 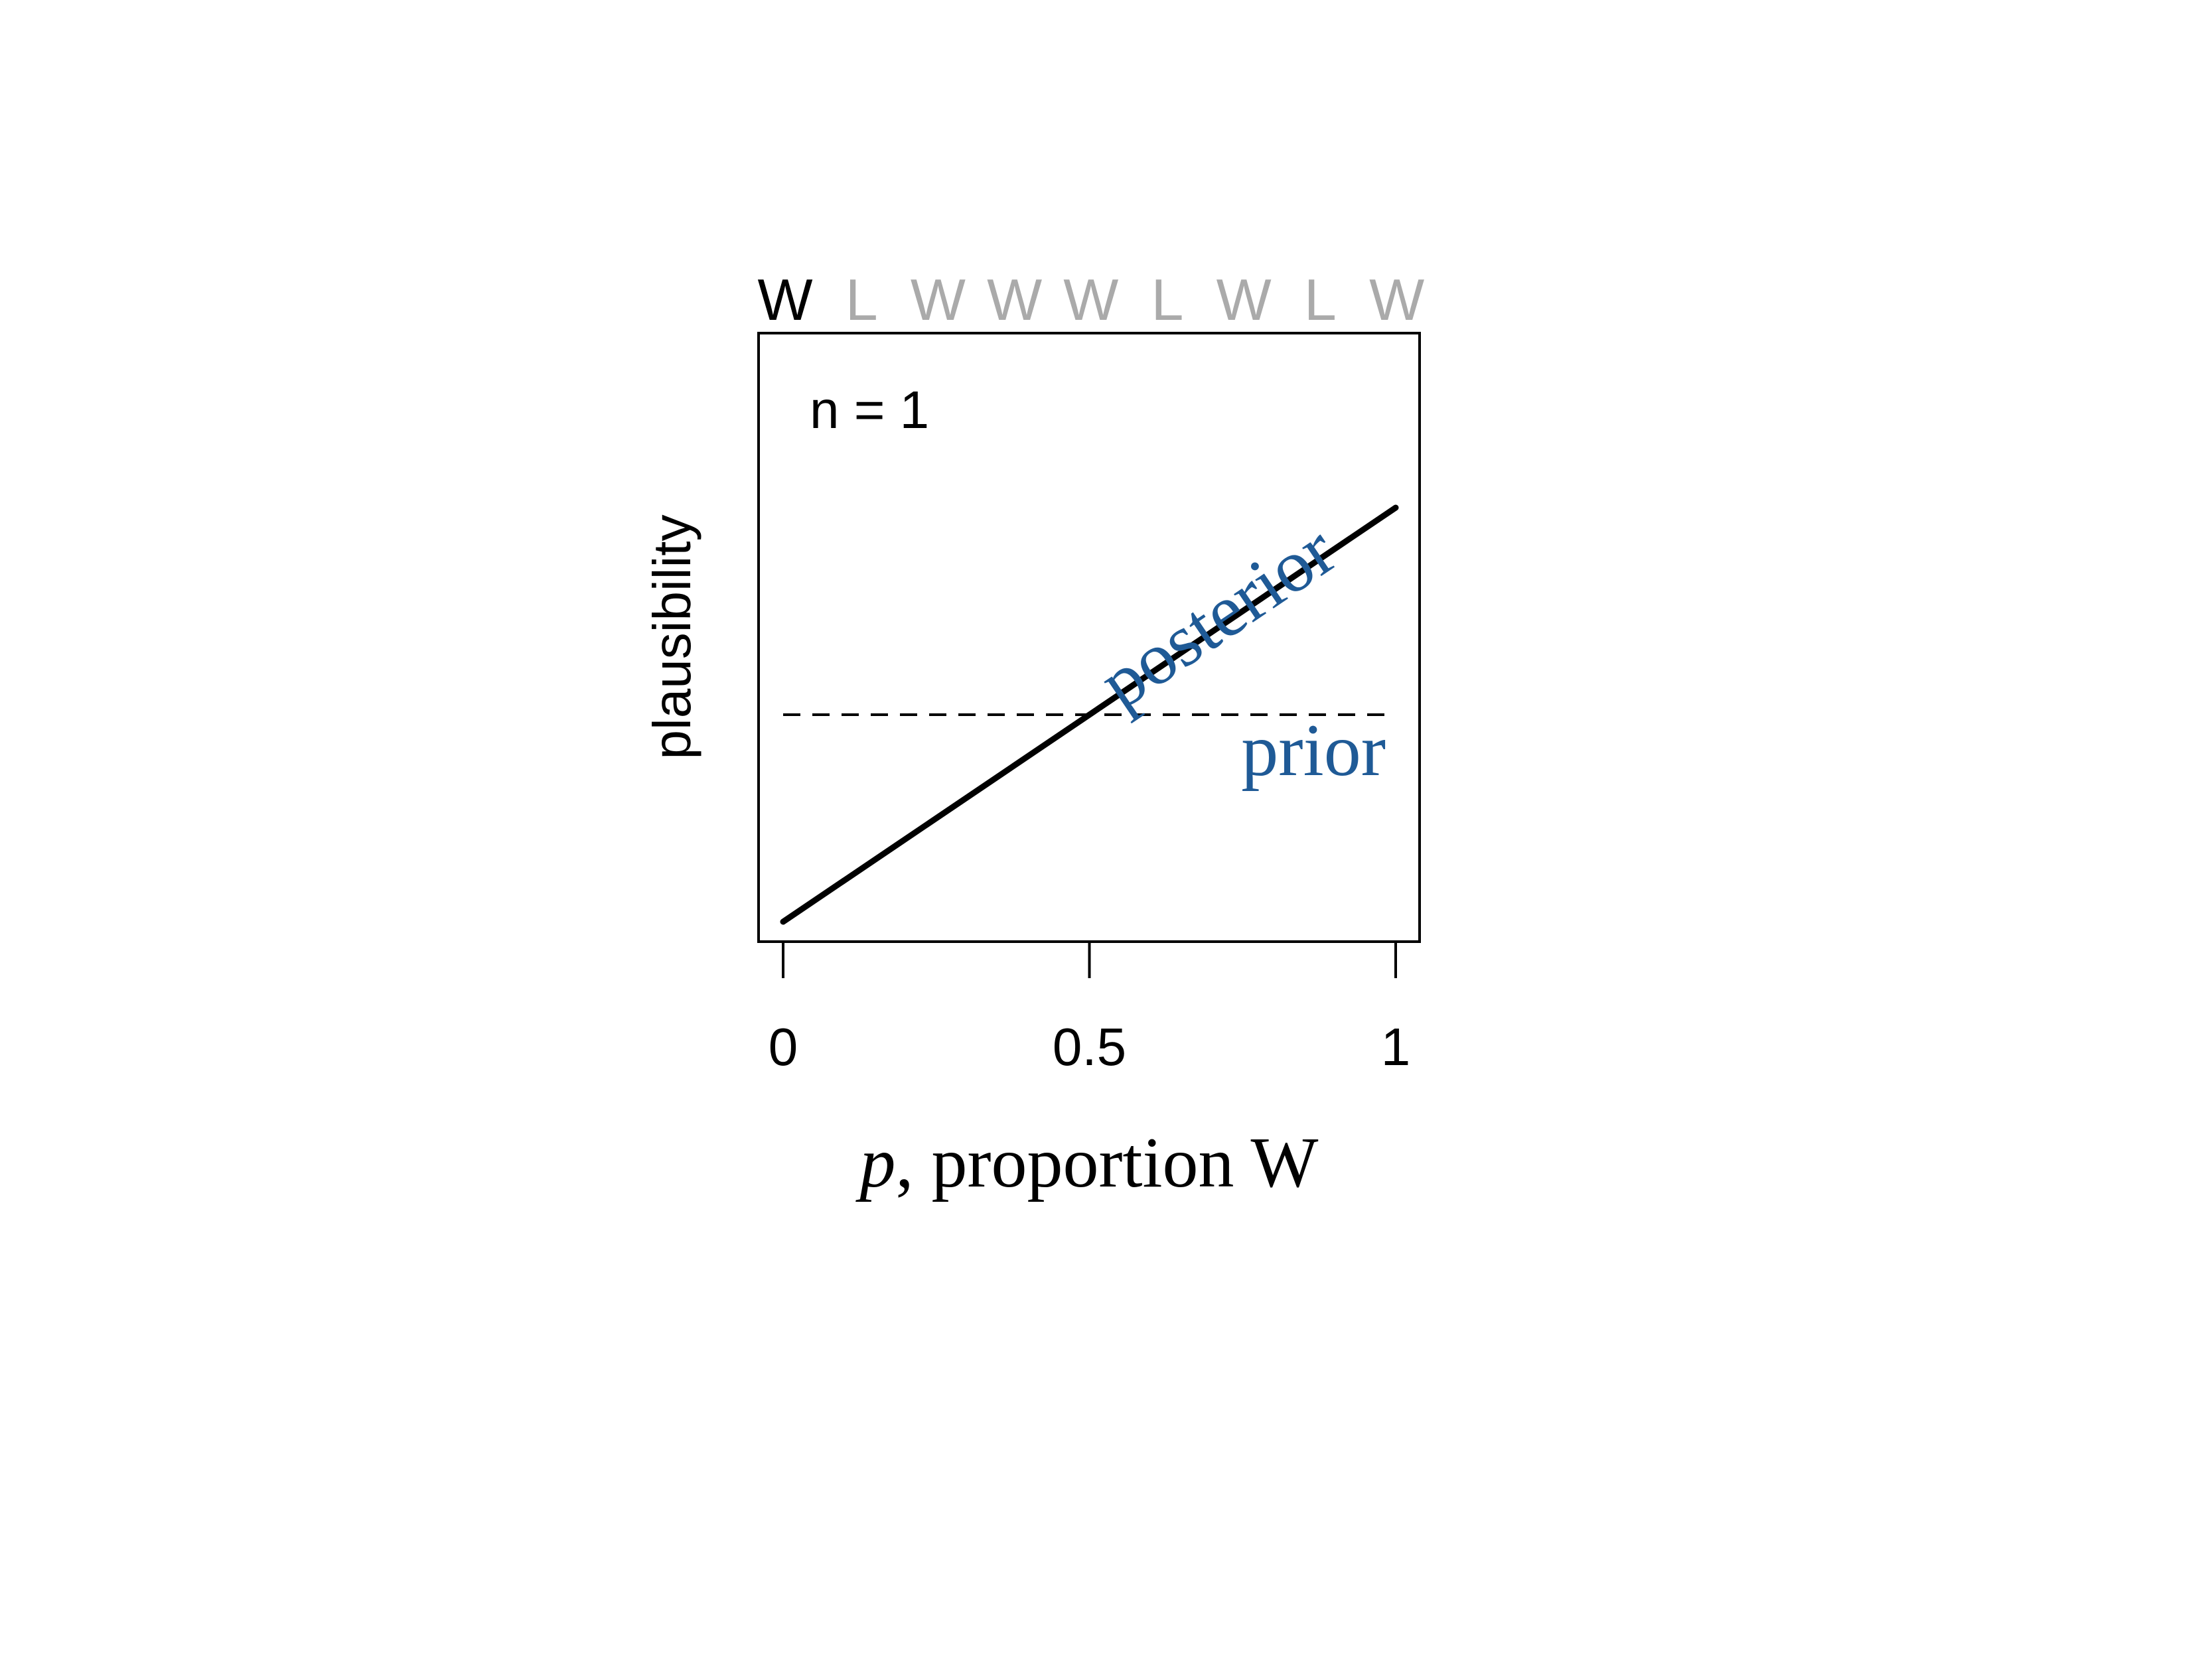 What do you see at coordinates (1090, 1046) in the screenshot?
I see `x-tick-label-1: 0.5` at bounding box center [1090, 1046].